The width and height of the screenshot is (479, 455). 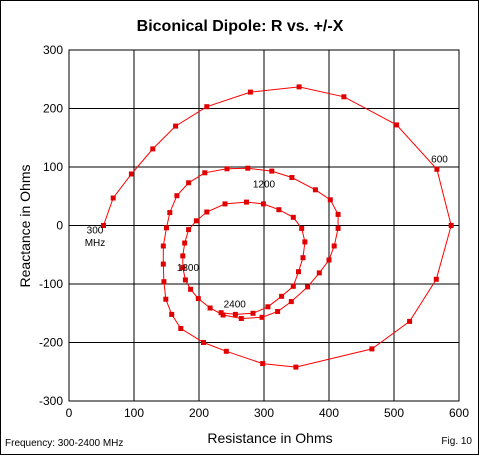 I want to click on y-tick-label: 0, so click(x=59, y=226).